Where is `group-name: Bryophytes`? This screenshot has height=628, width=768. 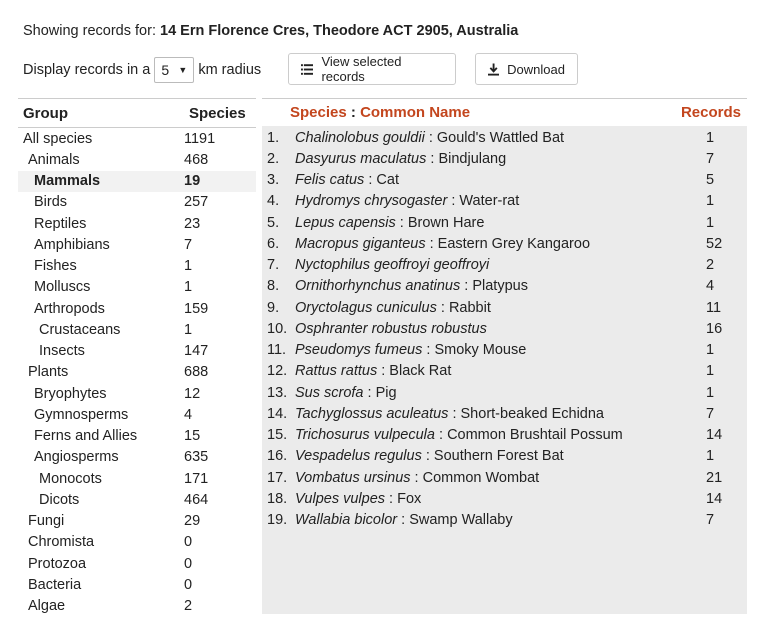
group-name: Bryophytes is located at coordinates (70, 393).